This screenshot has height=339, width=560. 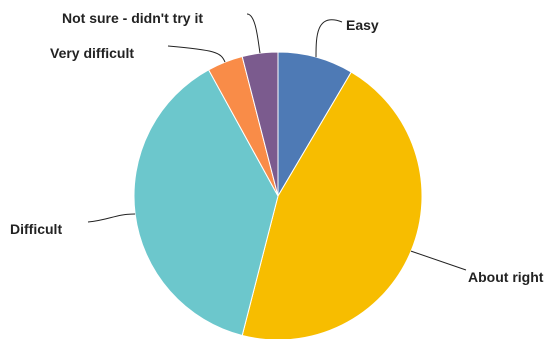 I want to click on slice-label: Very difficult, so click(x=92, y=53).